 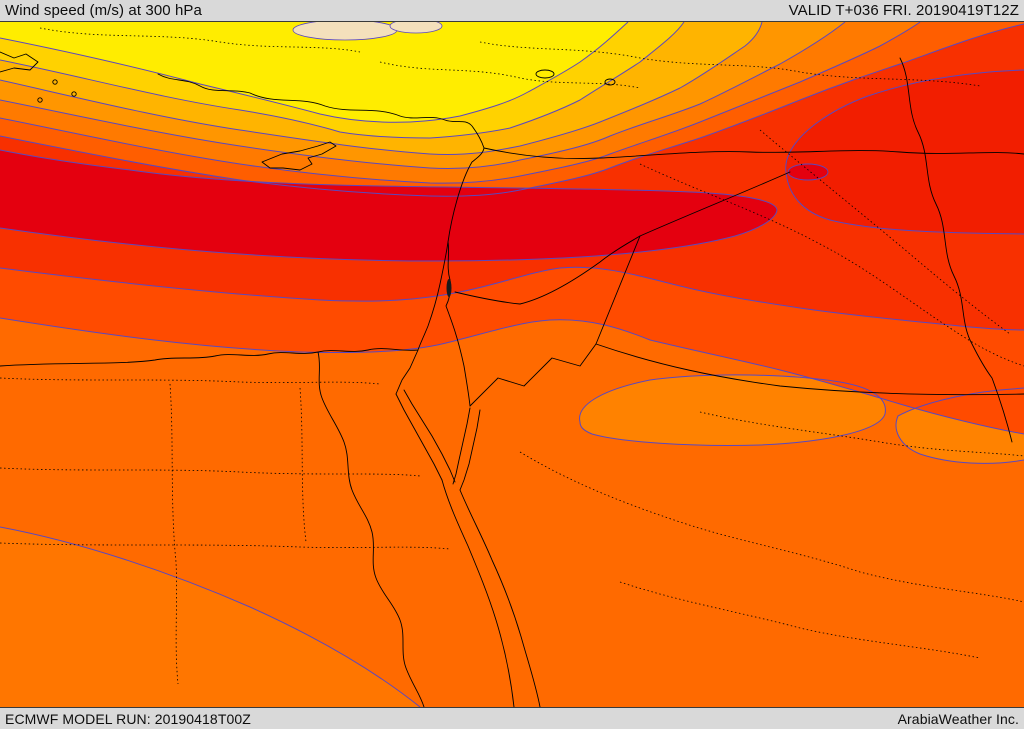 I want to click on attribution-label: ArabiaWeather Inc., so click(x=958, y=718).